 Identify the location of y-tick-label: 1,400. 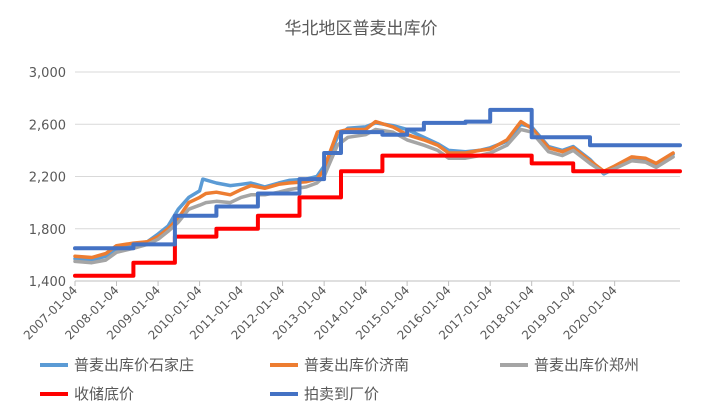
(47, 282).